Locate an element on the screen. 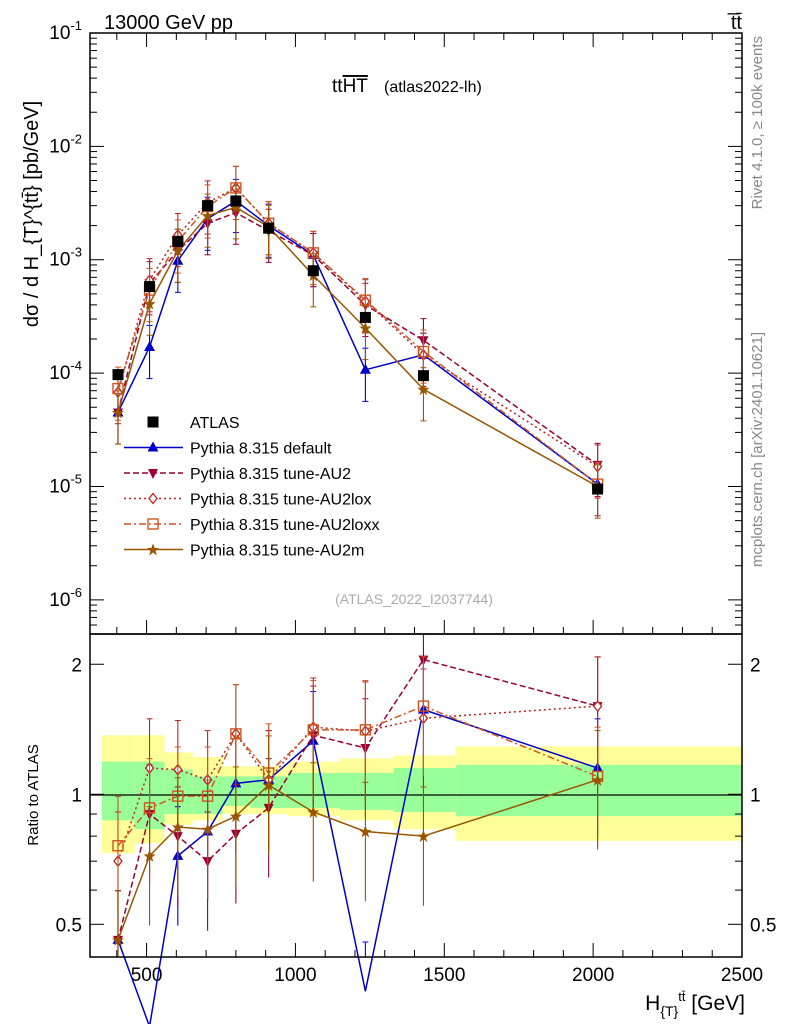  ratio-line-au2loxx is located at coordinates (357, 776).